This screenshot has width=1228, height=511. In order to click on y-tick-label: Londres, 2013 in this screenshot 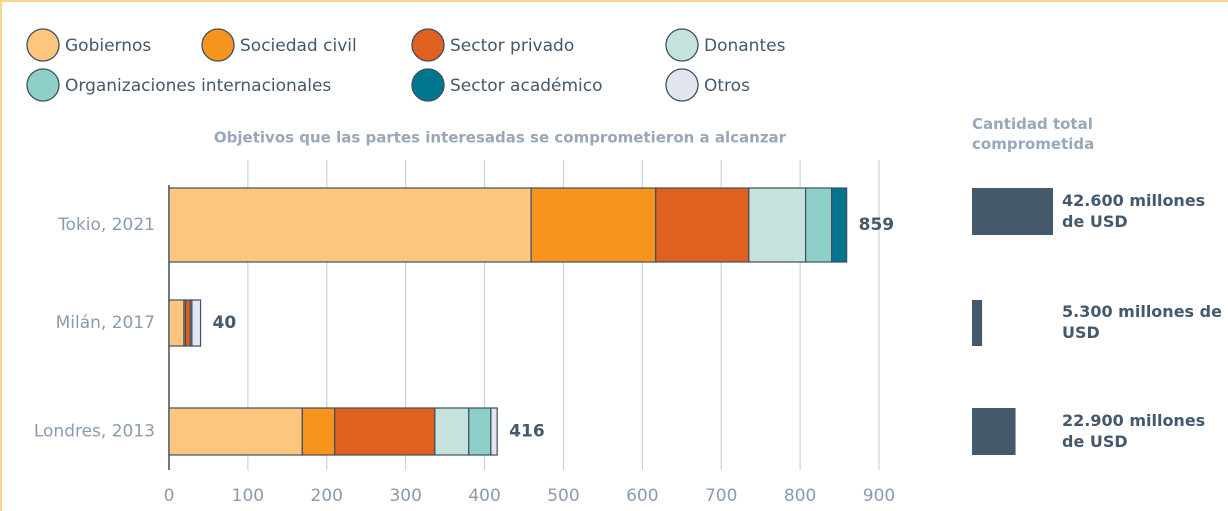, I will do `click(94, 432)`.